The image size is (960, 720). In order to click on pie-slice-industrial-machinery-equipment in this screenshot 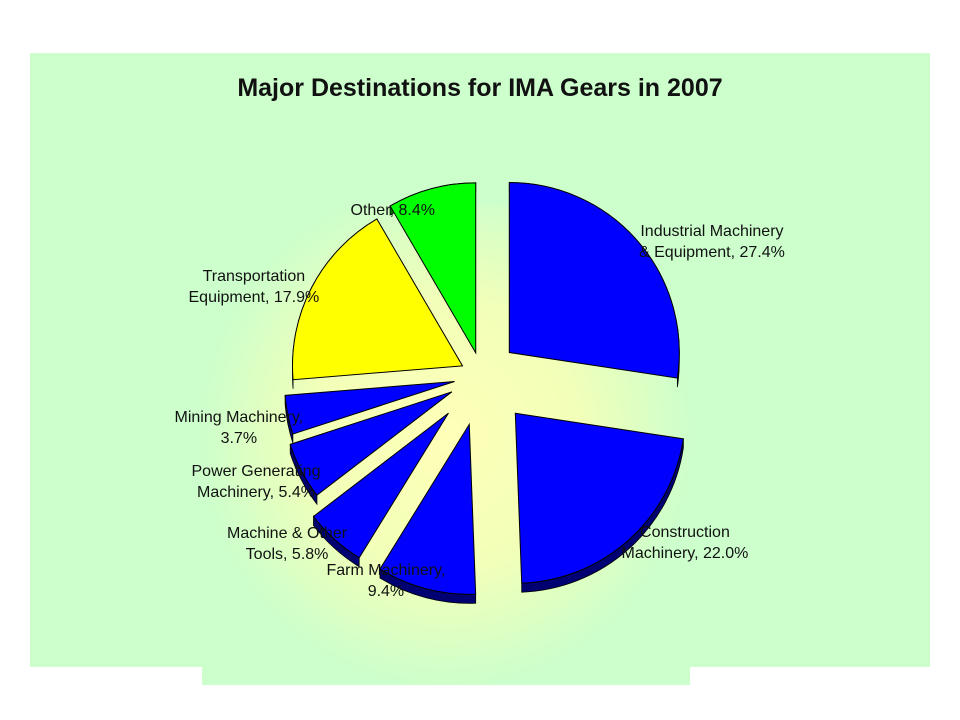, I will do `click(594, 285)`.